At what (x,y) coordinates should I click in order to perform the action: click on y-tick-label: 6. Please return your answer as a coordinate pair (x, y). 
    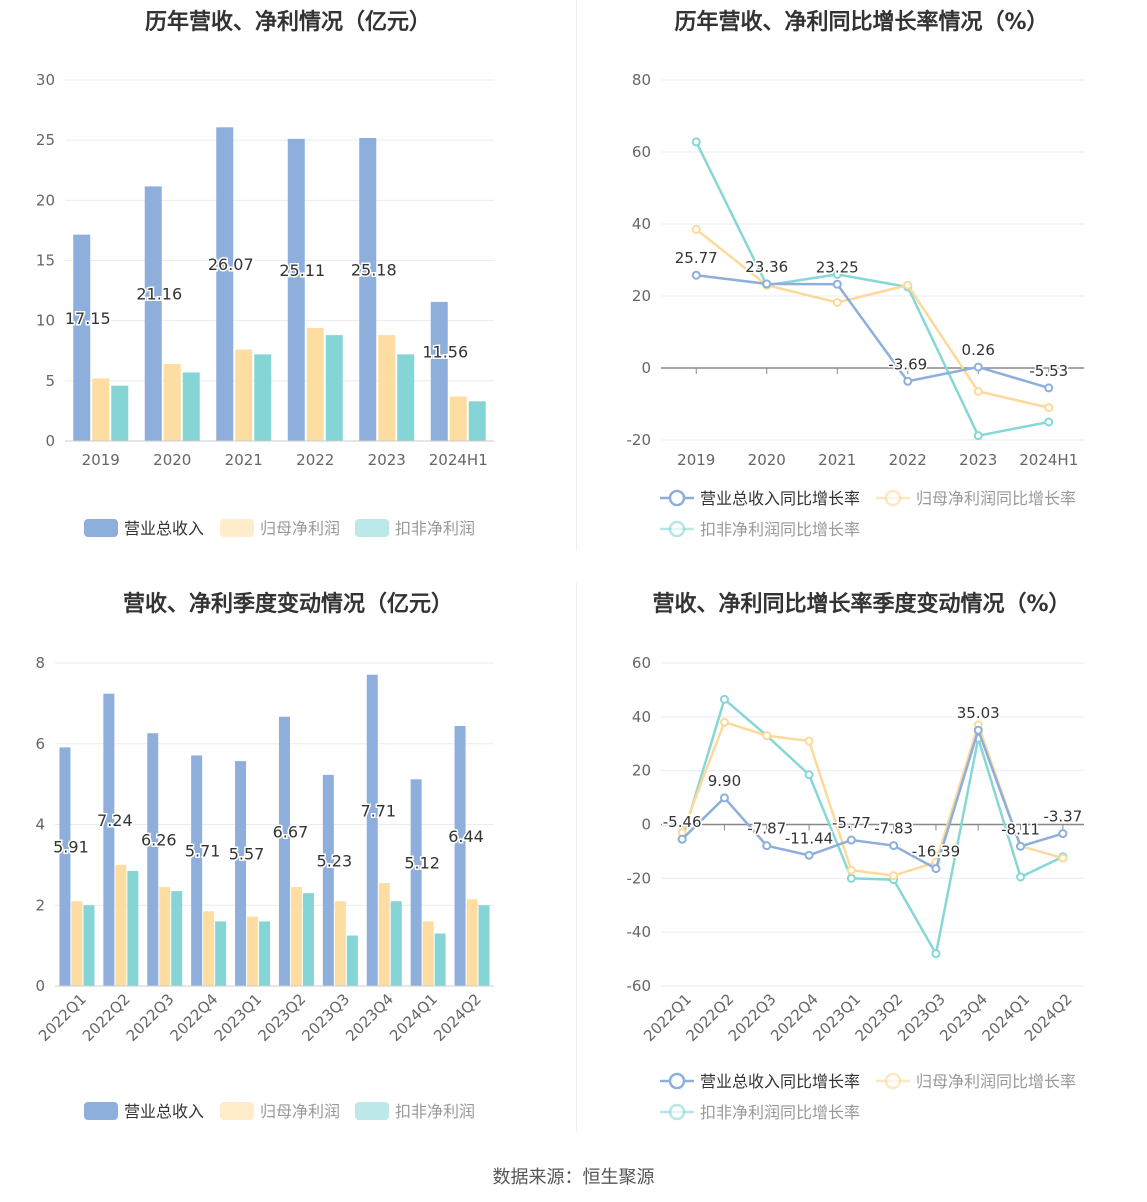
    Looking at the image, I should click on (40, 744).